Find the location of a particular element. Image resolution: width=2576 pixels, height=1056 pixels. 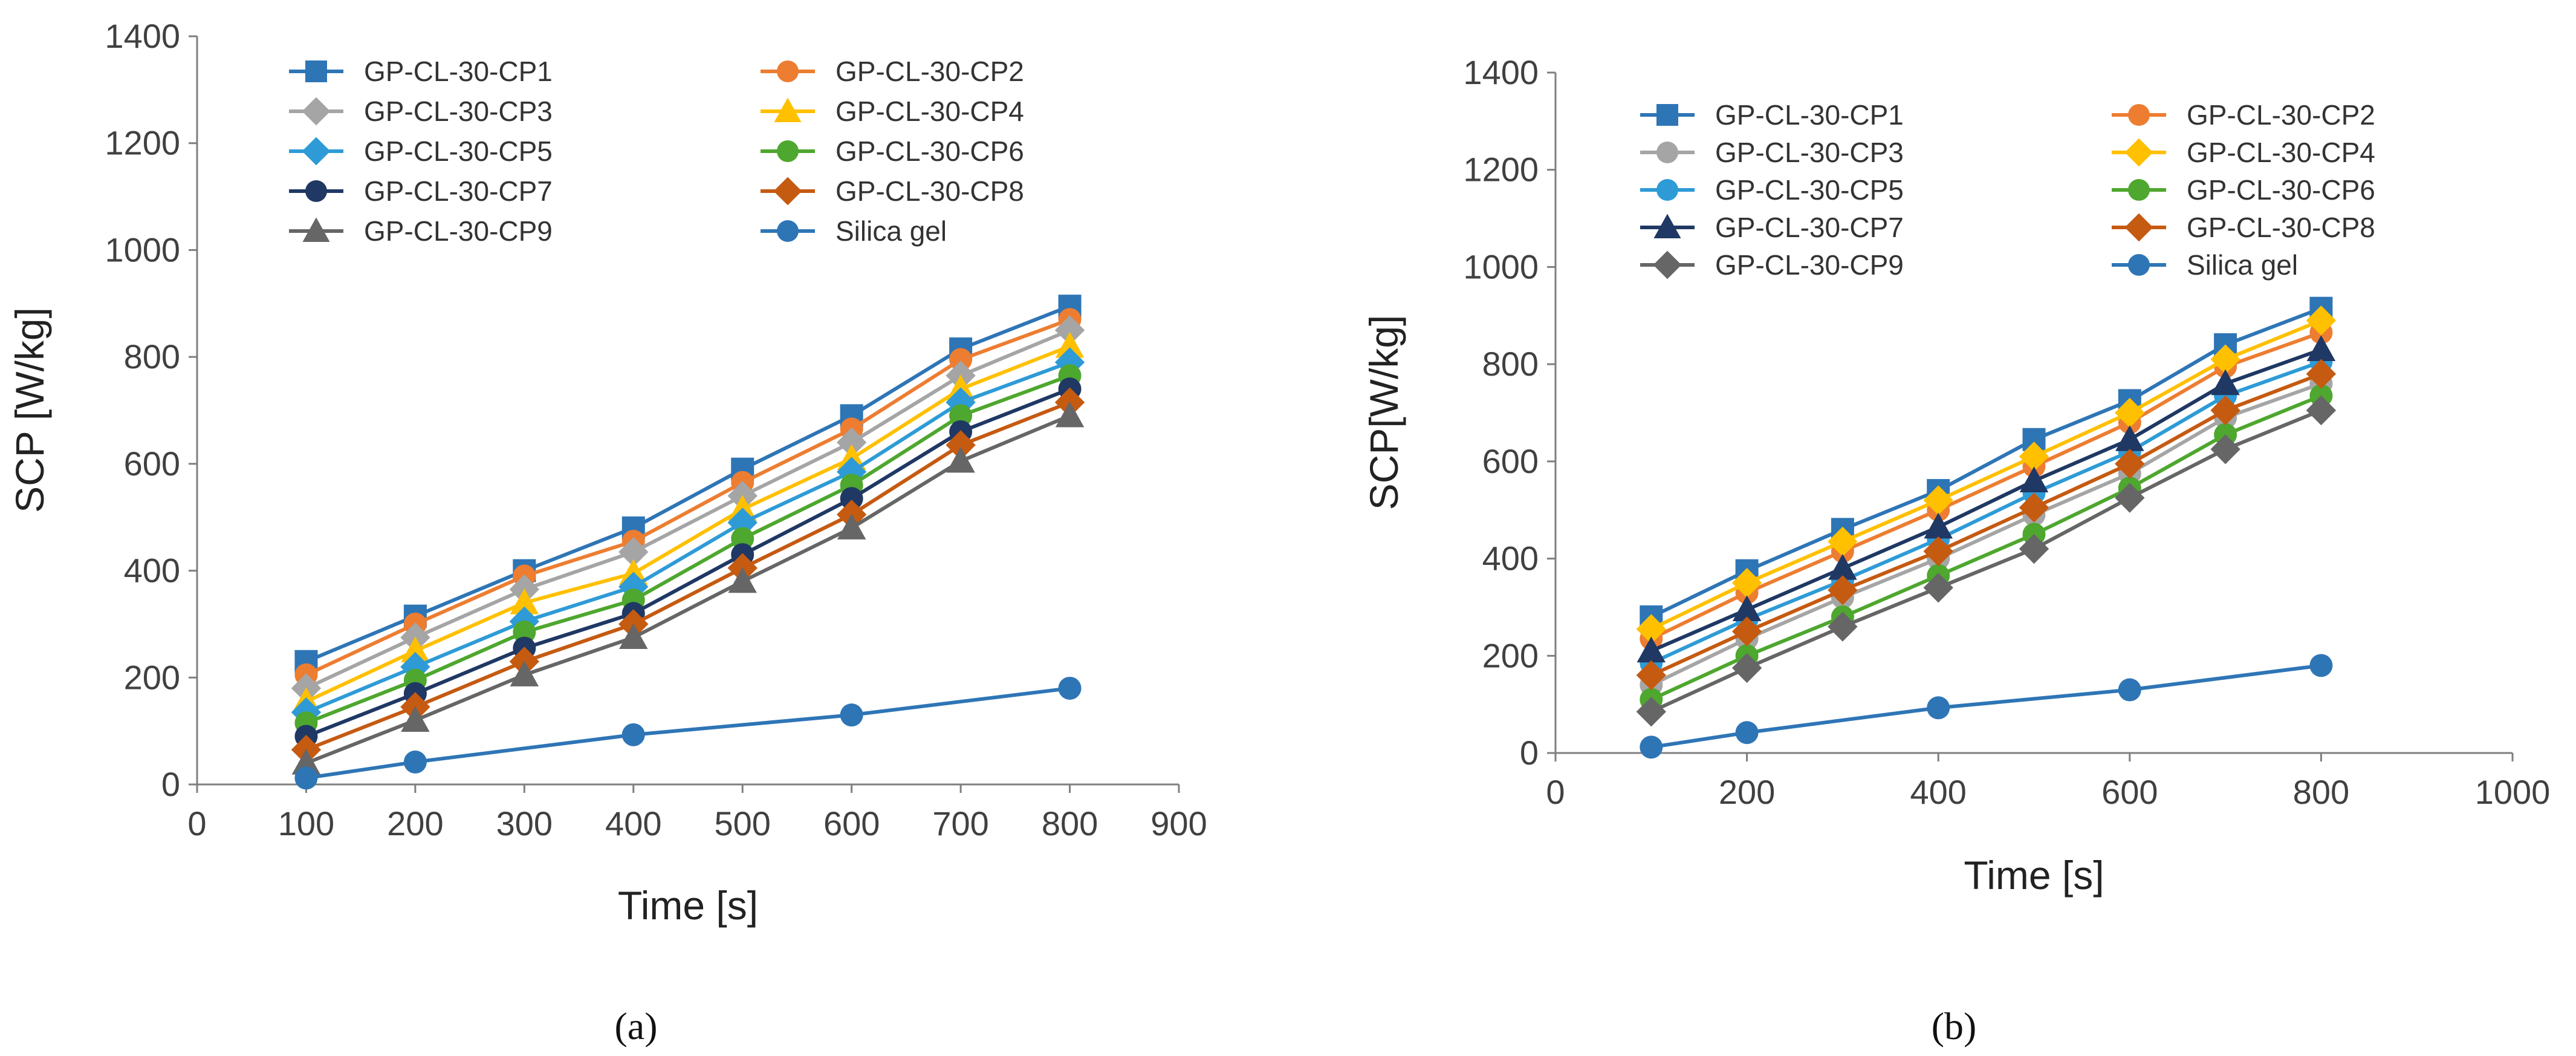

y-tick-label: 400 is located at coordinates (152, 571).